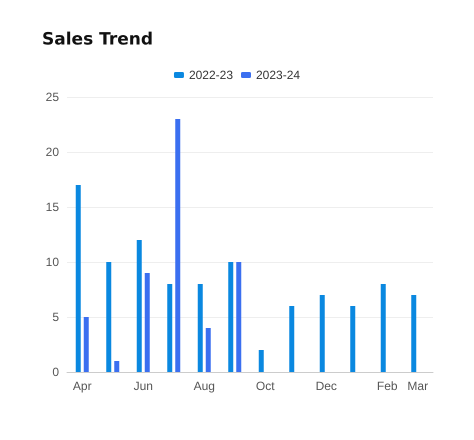 Image resolution: width=474 pixels, height=440 pixels. What do you see at coordinates (417, 386) in the screenshot?
I see `x-tick-label: Mar` at bounding box center [417, 386].